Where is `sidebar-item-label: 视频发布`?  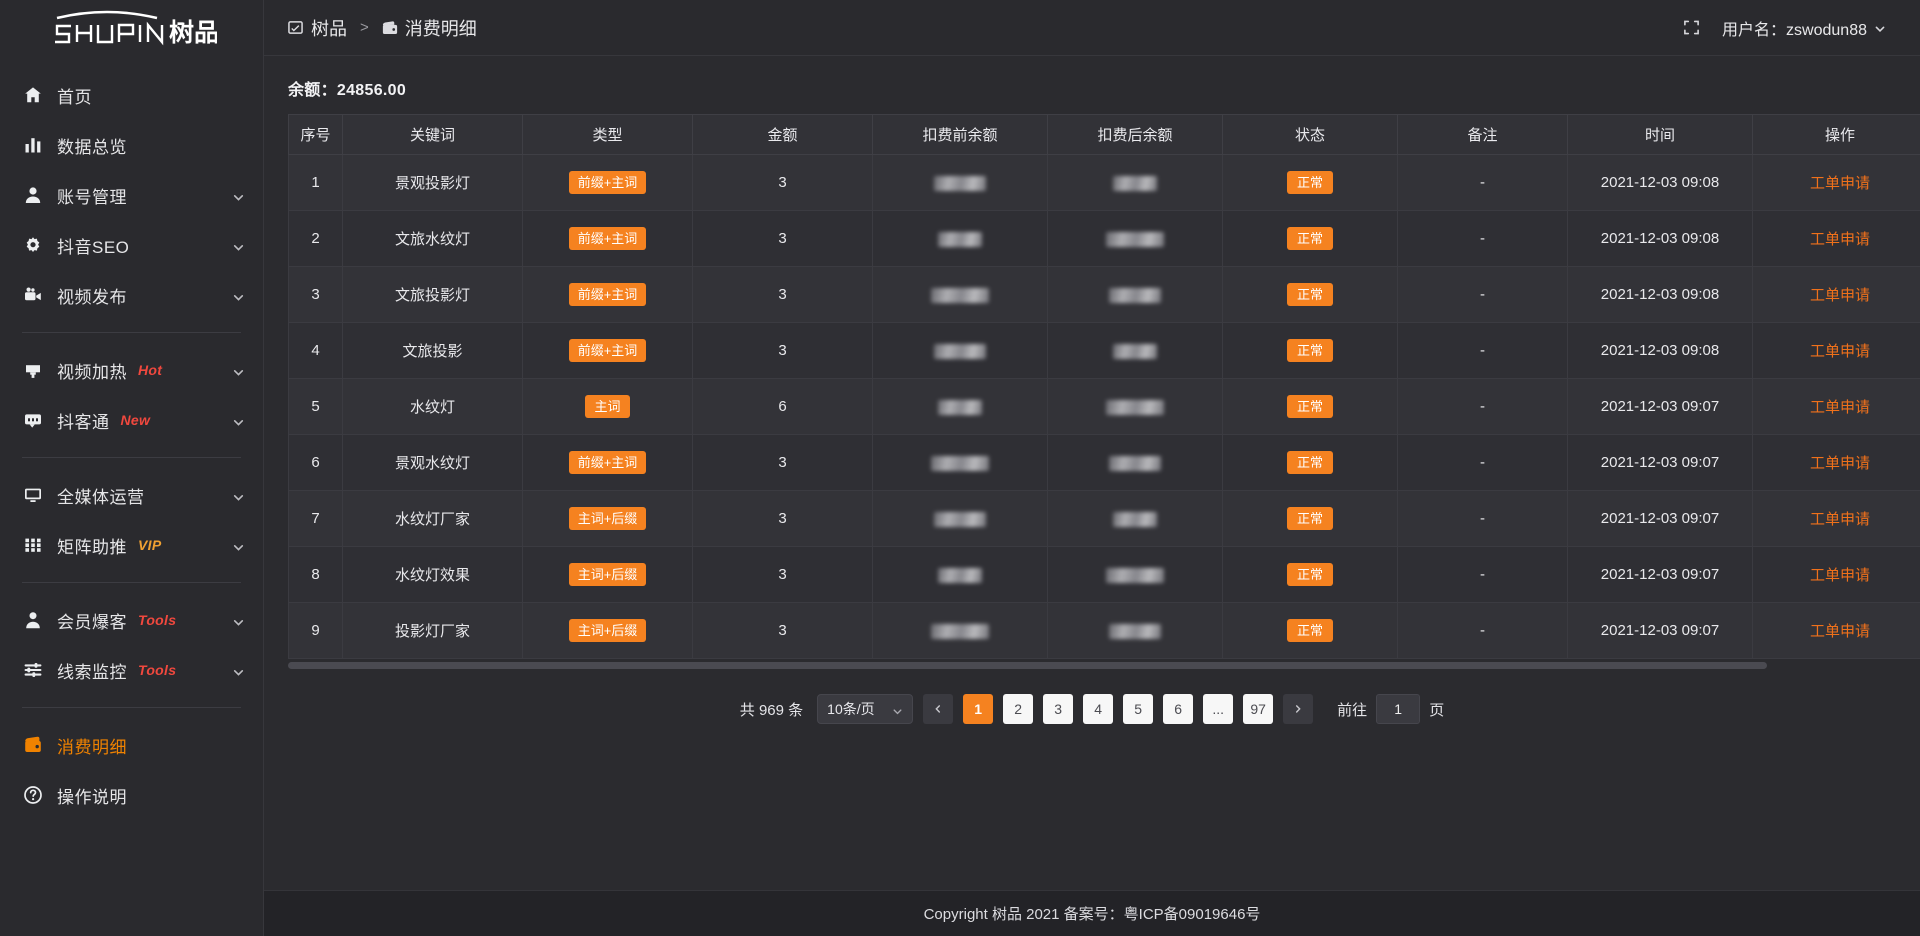
sidebar-item-label: 视频发布 is located at coordinates (92, 297).